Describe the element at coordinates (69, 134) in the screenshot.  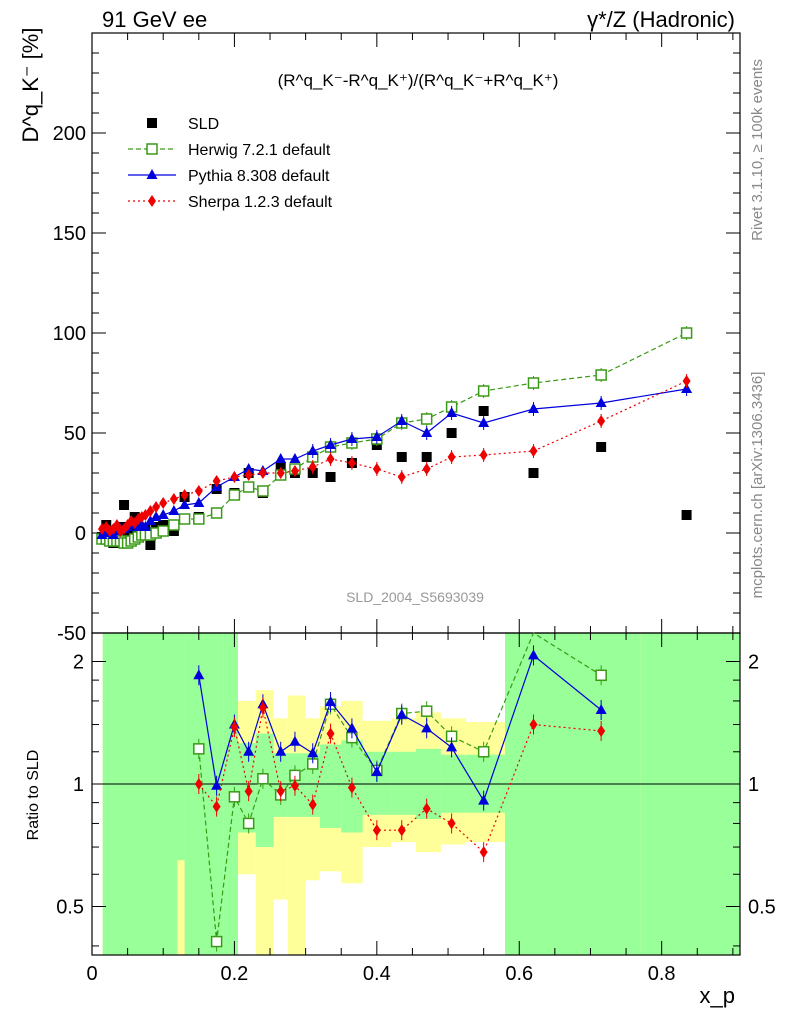
I see `y-tick-label: 200` at that location.